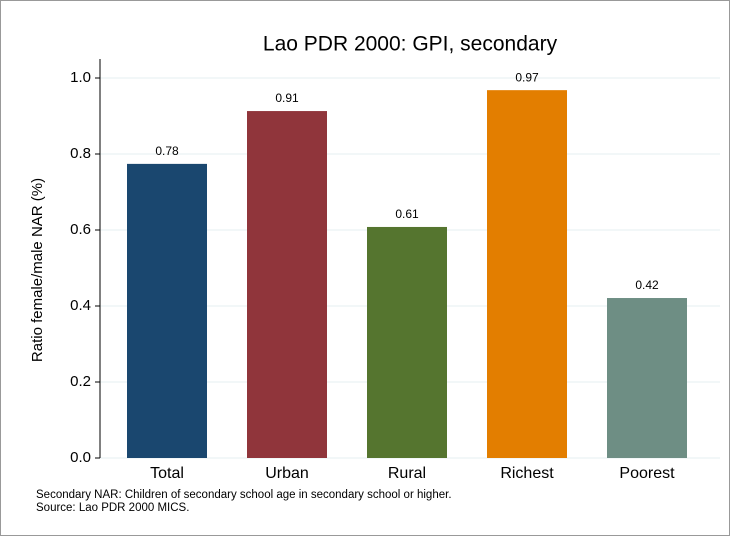  What do you see at coordinates (167, 473) in the screenshot?
I see `x-tick-label: Total` at bounding box center [167, 473].